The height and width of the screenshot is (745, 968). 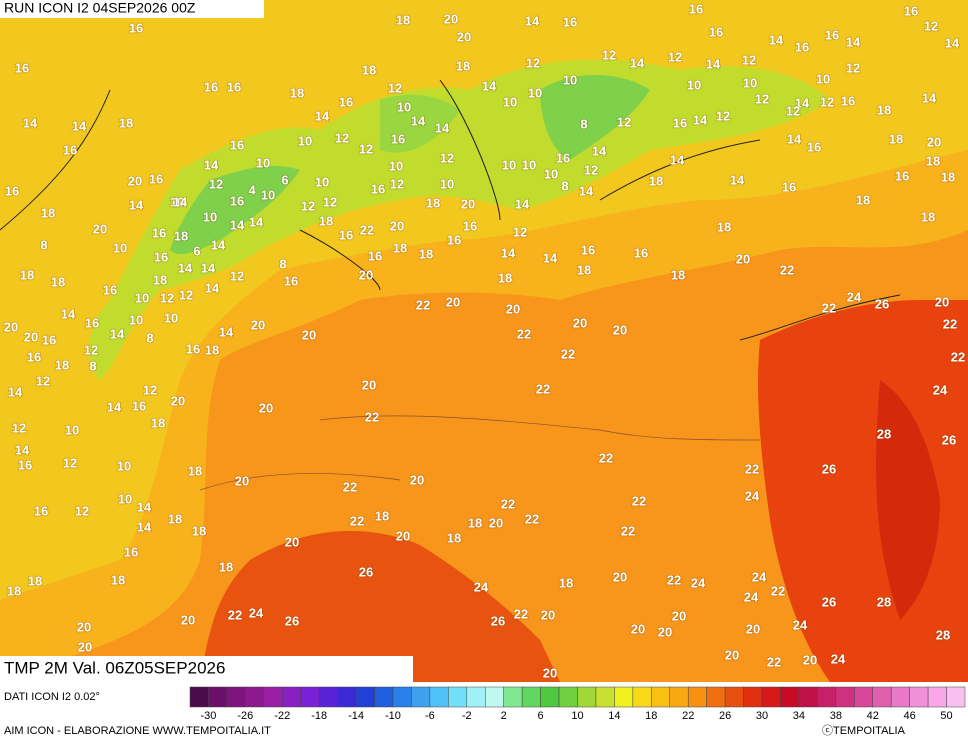 I want to click on colorbar-tick-label: 26, so click(x=725, y=716).